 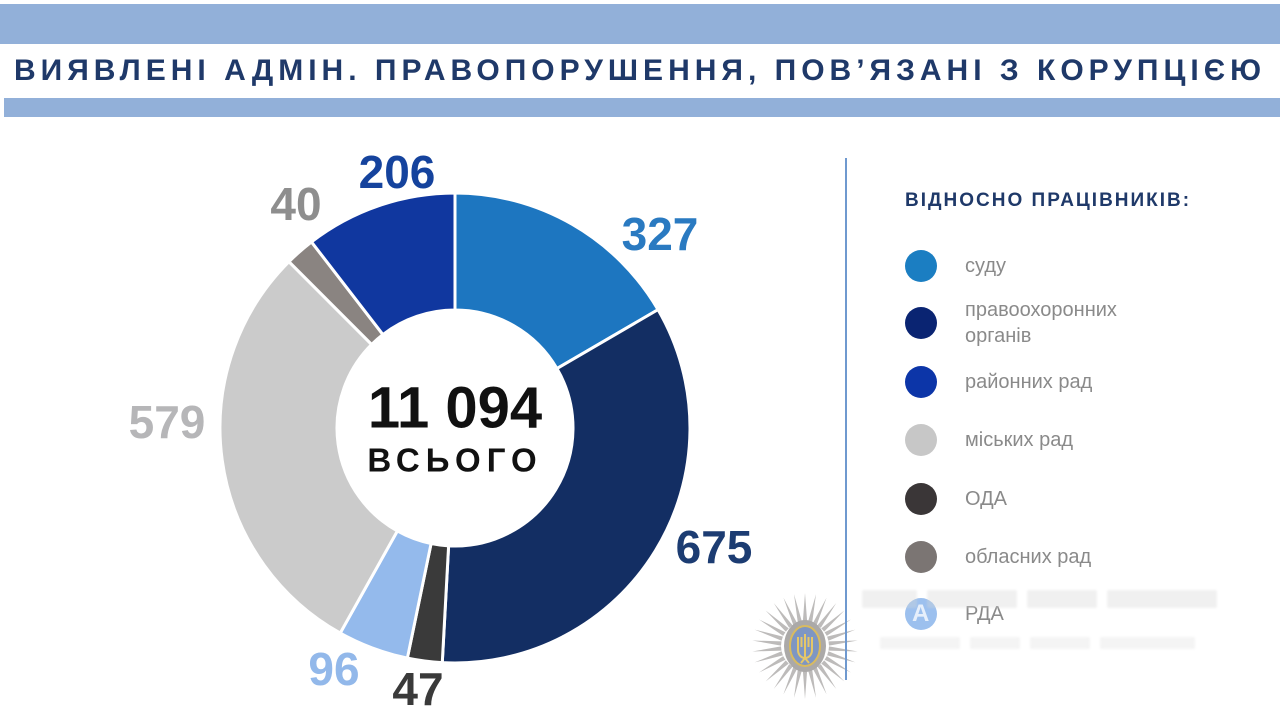 I want to click on legend-dot-pravoohoronnyh, so click(x=921, y=323).